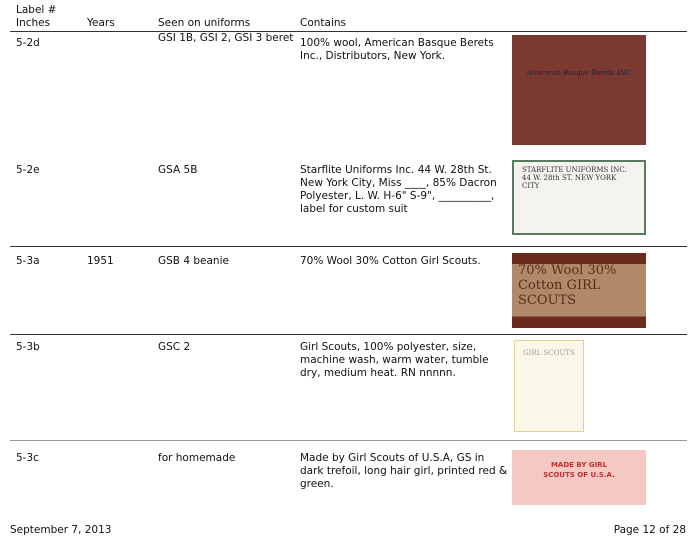 The height and width of the screenshot is (540, 699). Describe the element at coordinates (28, 43) in the screenshot. I see `row-label: 5-2d` at that location.